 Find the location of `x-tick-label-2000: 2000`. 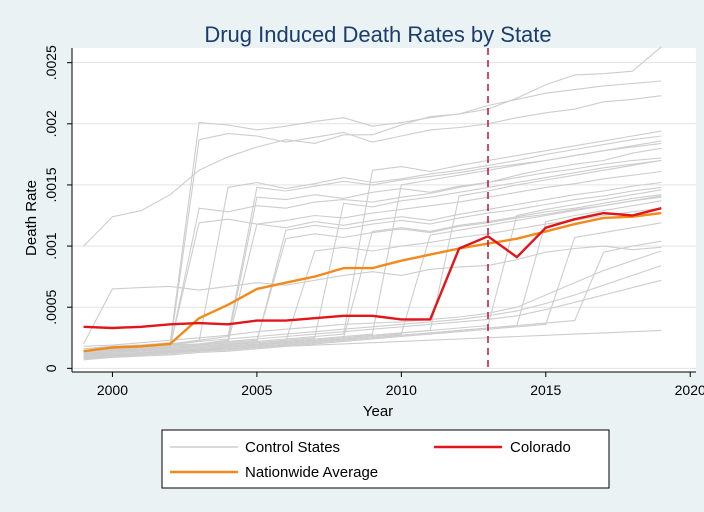

x-tick-label-2000: 2000 is located at coordinates (112, 390).